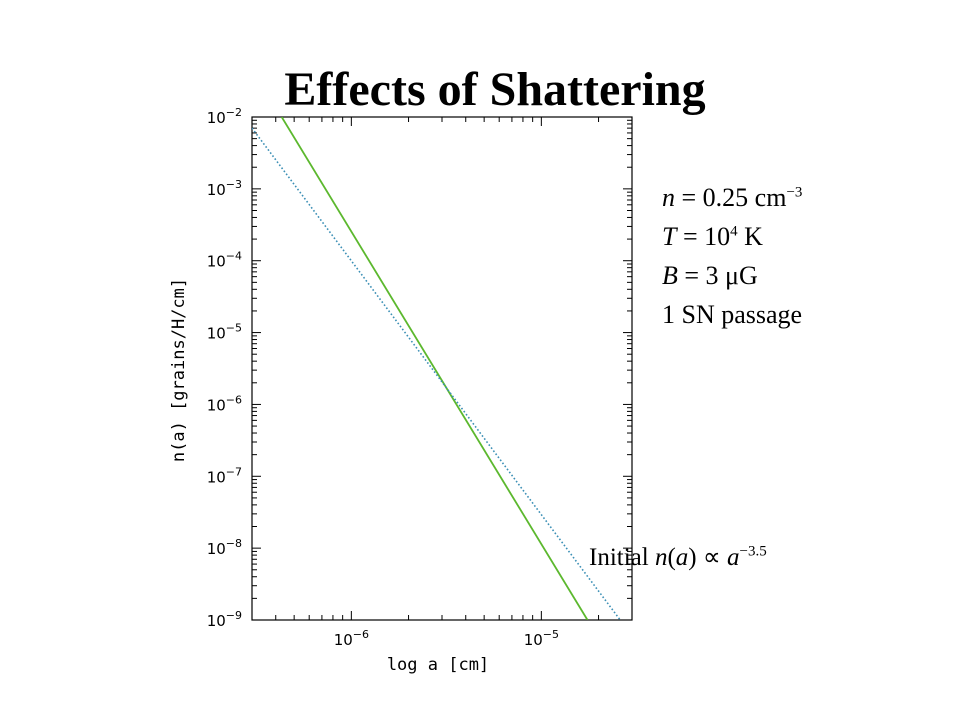  What do you see at coordinates (732, 314) in the screenshot?
I see `param-sn: 1 SN passage` at bounding box center [732, 314].